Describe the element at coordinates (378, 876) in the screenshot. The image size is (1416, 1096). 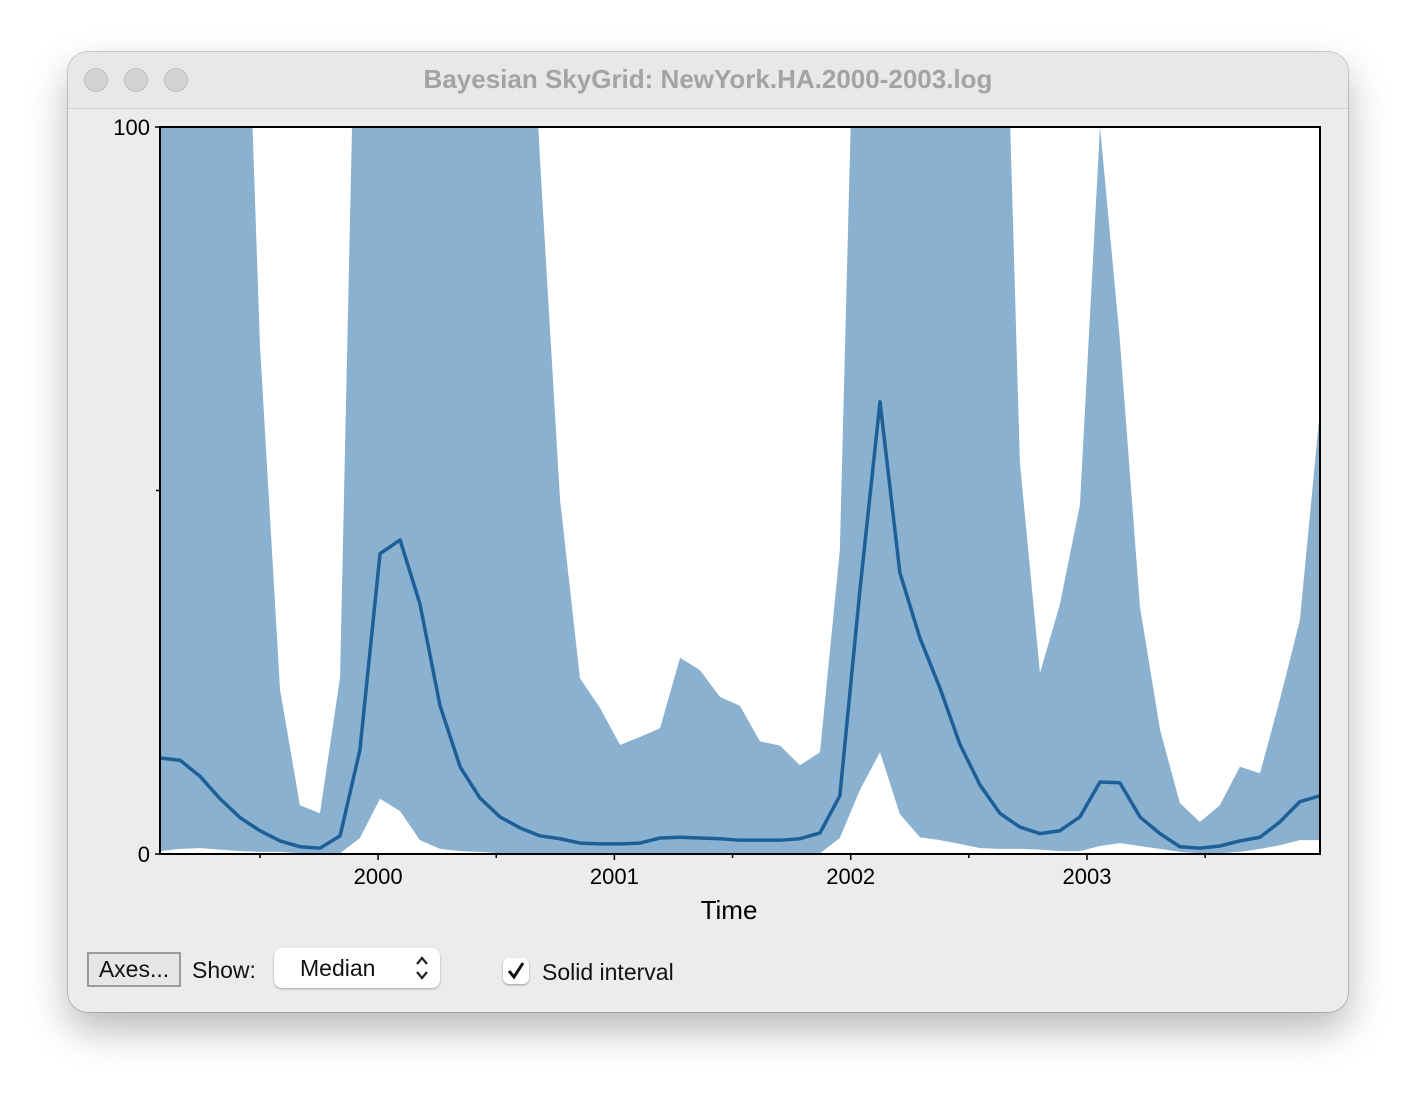
I see `x-tick-label: 2000` at that location.